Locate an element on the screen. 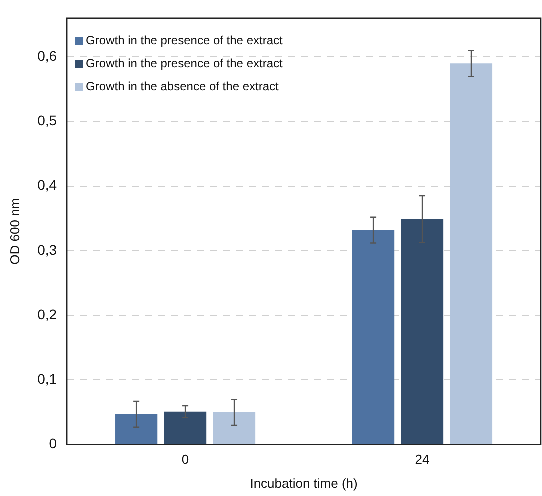  y-axis-title: OD 600 nm is located at coordinates (14, 231).